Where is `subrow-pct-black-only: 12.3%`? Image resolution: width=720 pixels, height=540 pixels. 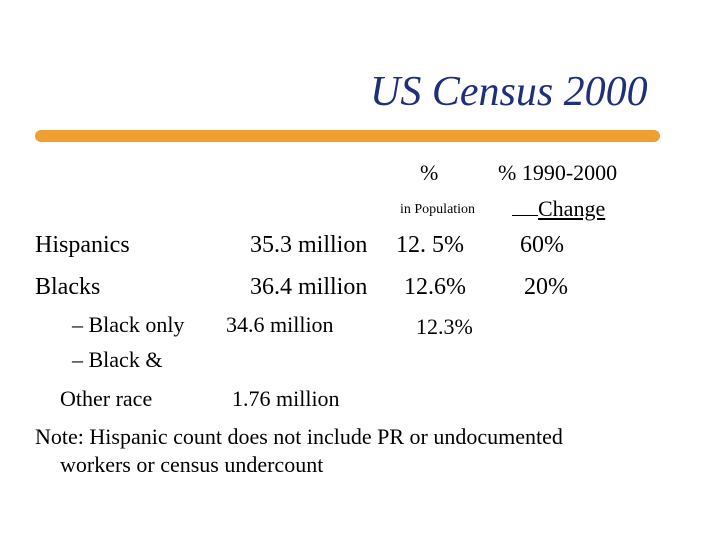
subrow-pct-black-only: 12.3% is located at coordinates (444, 326).